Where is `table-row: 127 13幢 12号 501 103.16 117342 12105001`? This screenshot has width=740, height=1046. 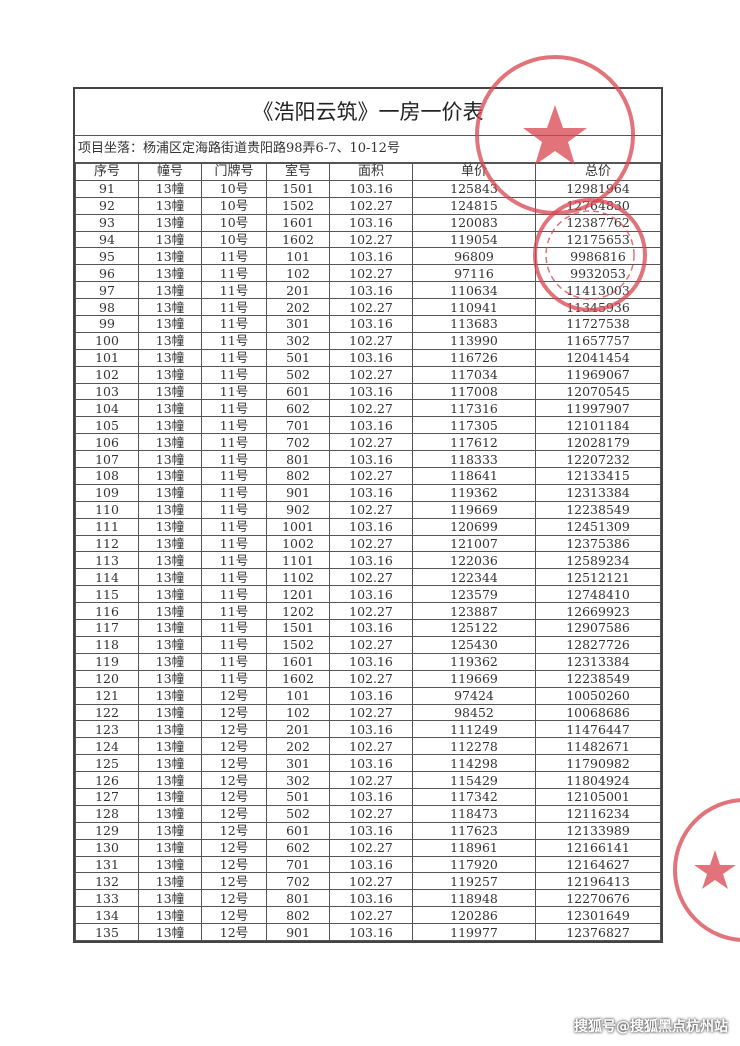
table-row: 127 13幢 12号 501 103.16 117342 12105001 is located at coordinates (368, 796).